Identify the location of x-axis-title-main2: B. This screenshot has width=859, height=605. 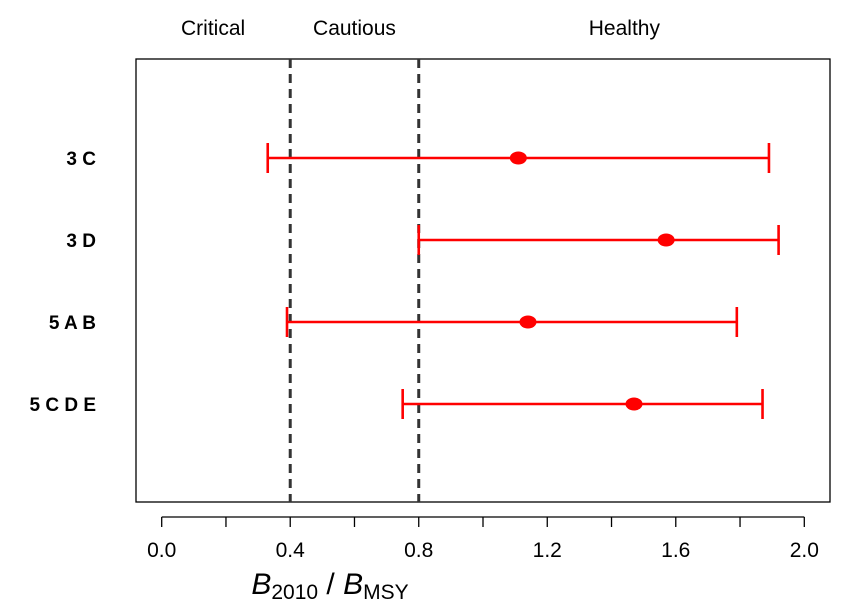
(353, 584).